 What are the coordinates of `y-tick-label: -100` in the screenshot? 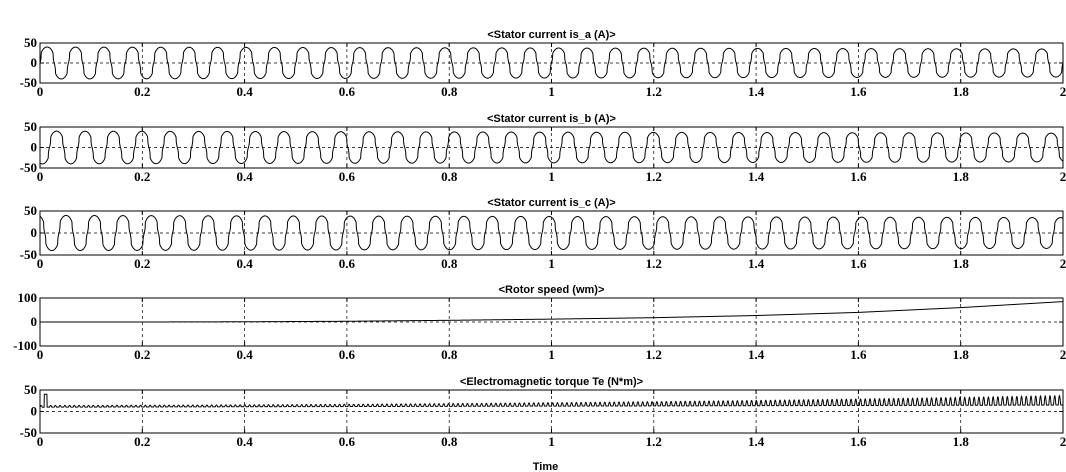 It's located at (25, 345).